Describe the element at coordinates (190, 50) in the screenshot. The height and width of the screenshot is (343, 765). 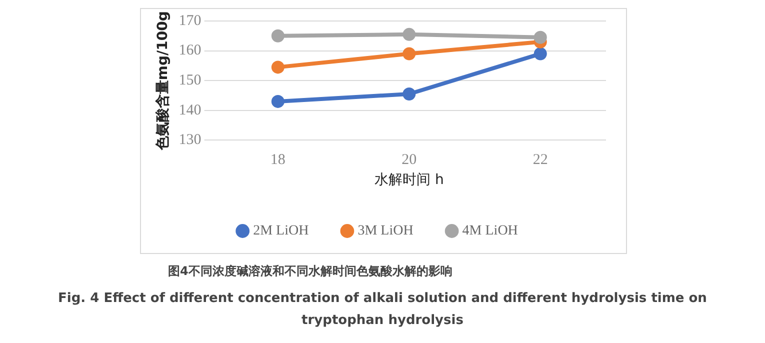
I see `y-tick-label: 160` at that location.